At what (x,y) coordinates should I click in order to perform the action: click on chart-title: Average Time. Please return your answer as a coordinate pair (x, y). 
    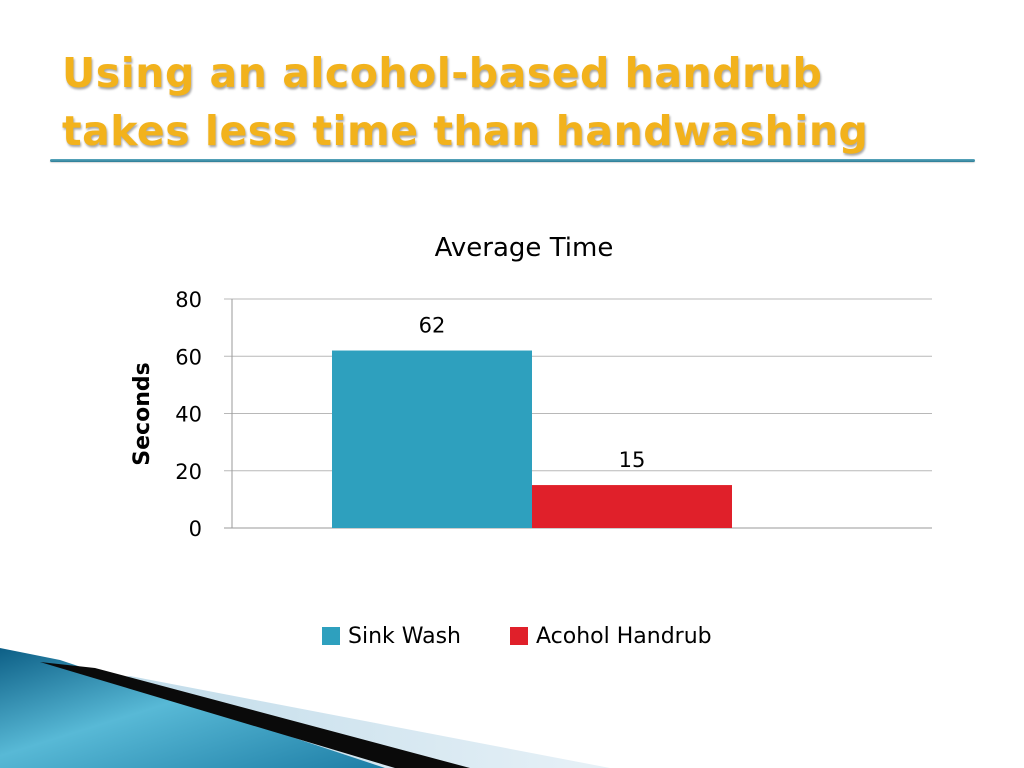
    Looking at the image, I should click on (524, 248).